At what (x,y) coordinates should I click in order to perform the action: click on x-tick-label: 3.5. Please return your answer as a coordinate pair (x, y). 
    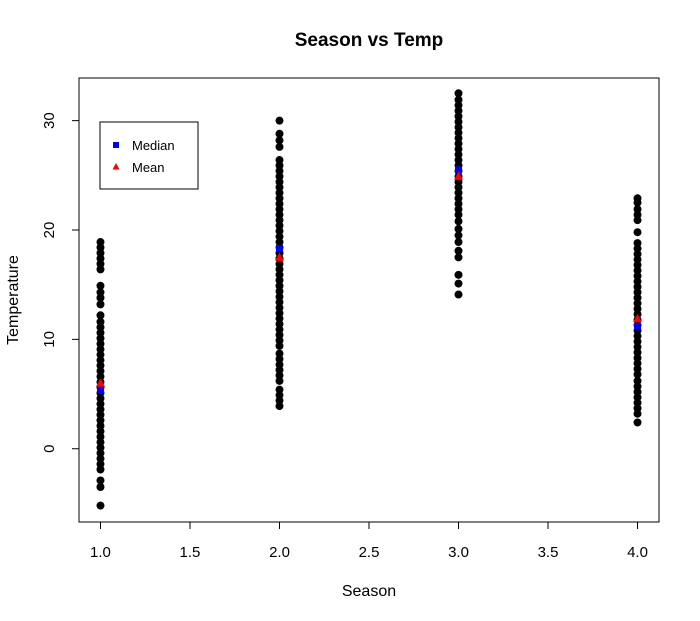
    Looking at the image, I should click on (548, 552).